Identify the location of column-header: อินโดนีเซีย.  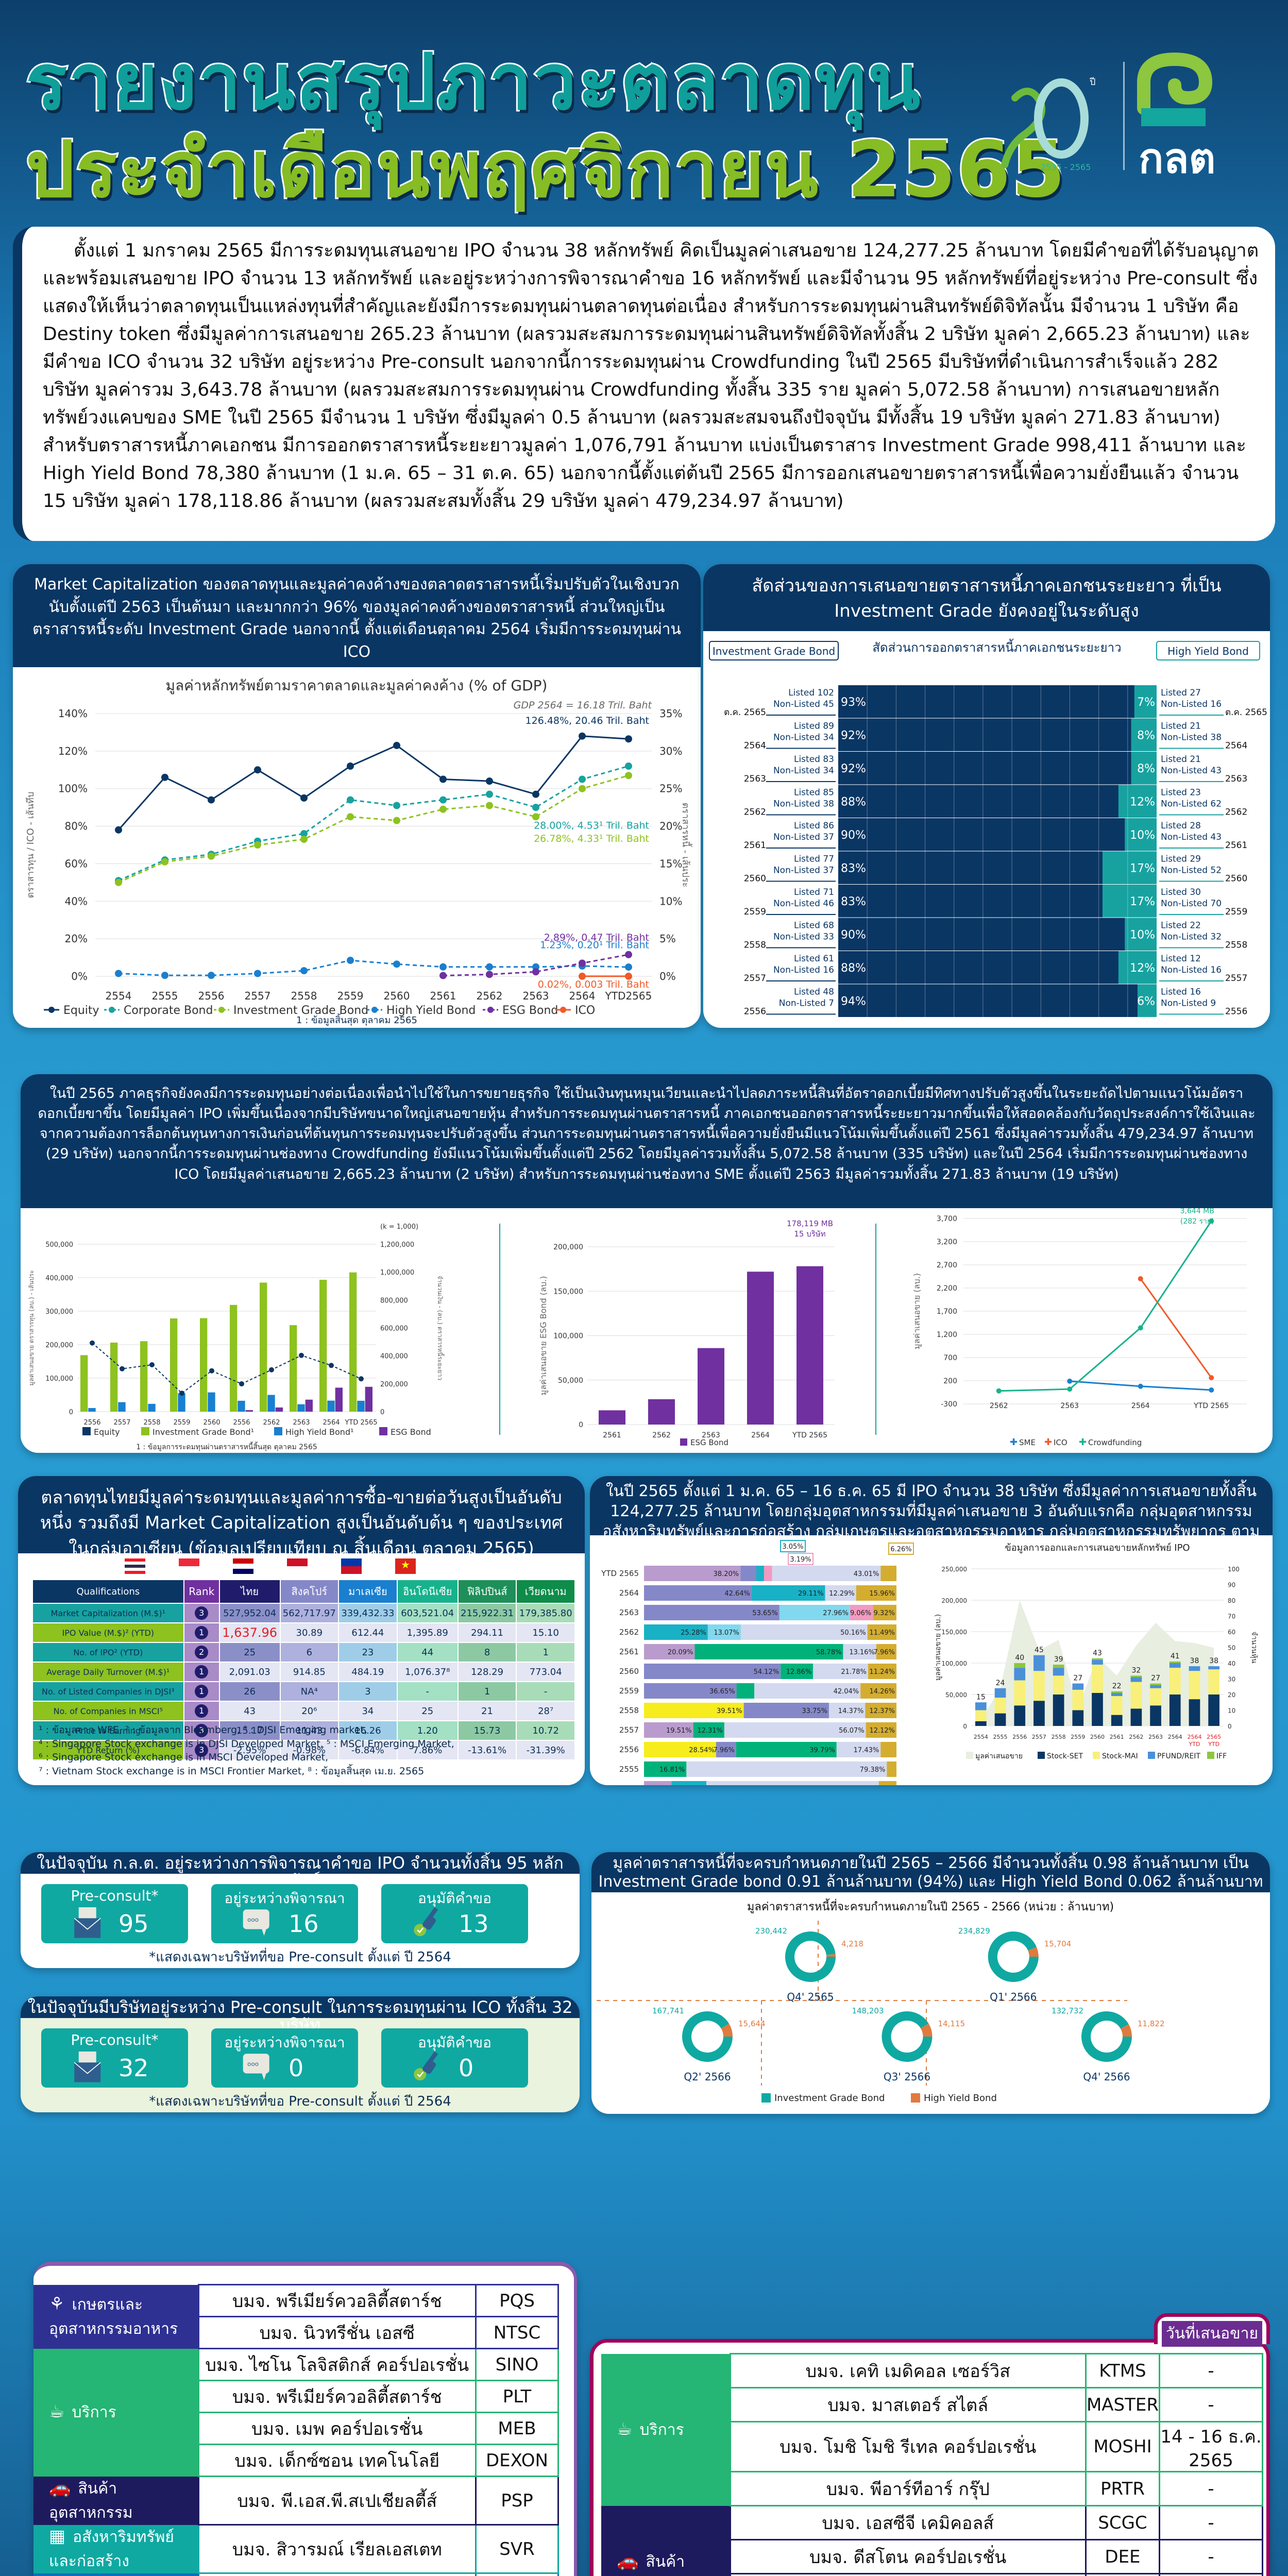
(427, 1591).